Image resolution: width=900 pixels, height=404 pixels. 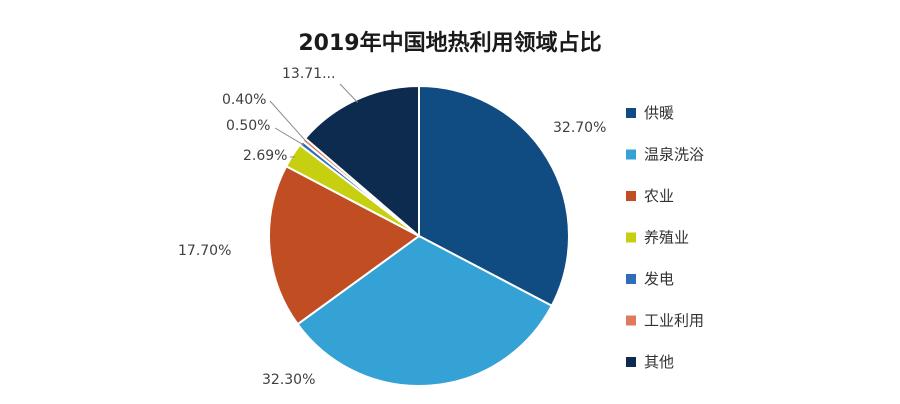 What do you see at coordinates (579, 128) in the screenshot?
I see `data-label-1: 32.70%` at bounding box center [579, 128].